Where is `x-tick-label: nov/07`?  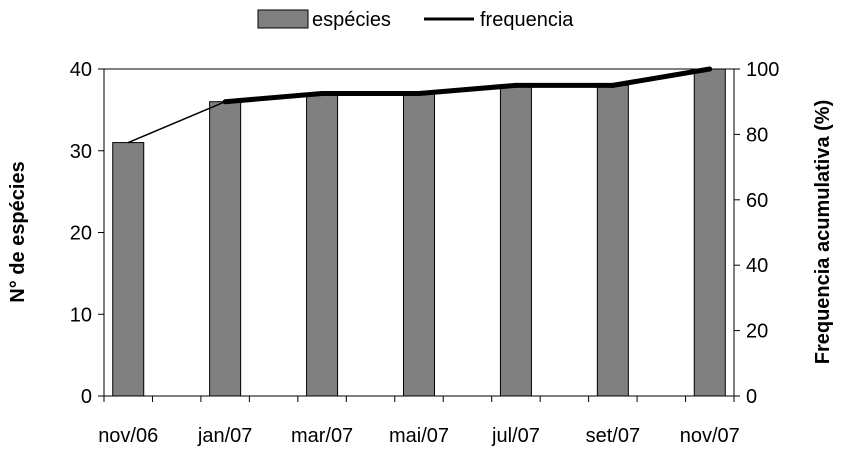
x-tick-label: nov/07 is located at coordinates (710, 436).